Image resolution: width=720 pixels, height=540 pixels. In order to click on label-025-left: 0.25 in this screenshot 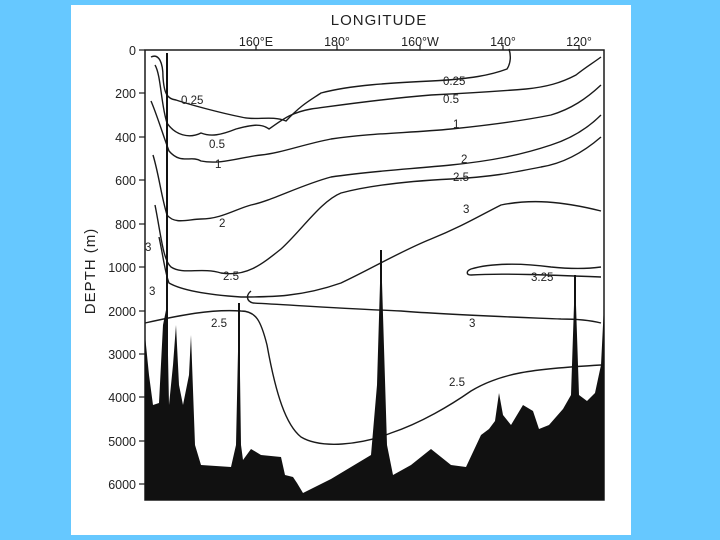, I will do `click(192, 101)`.